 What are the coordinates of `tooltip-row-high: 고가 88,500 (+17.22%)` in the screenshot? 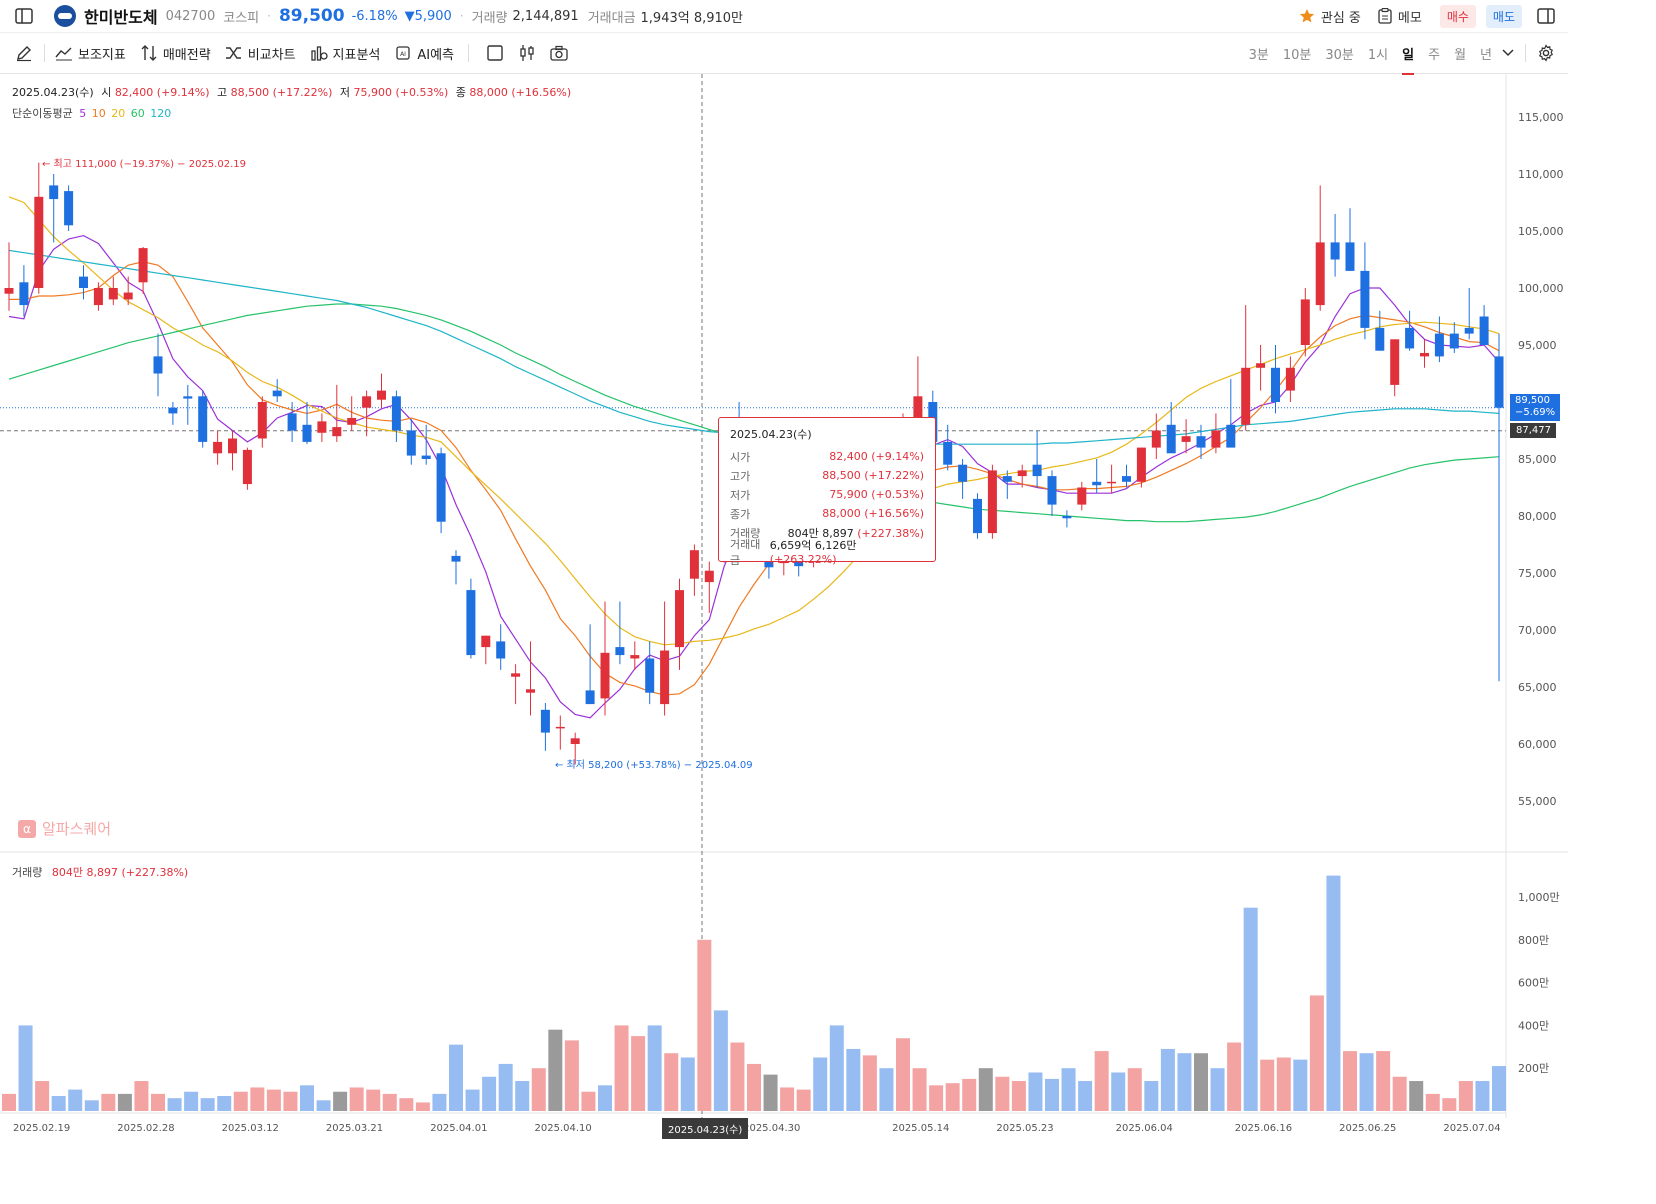 It's located at (827, 475).